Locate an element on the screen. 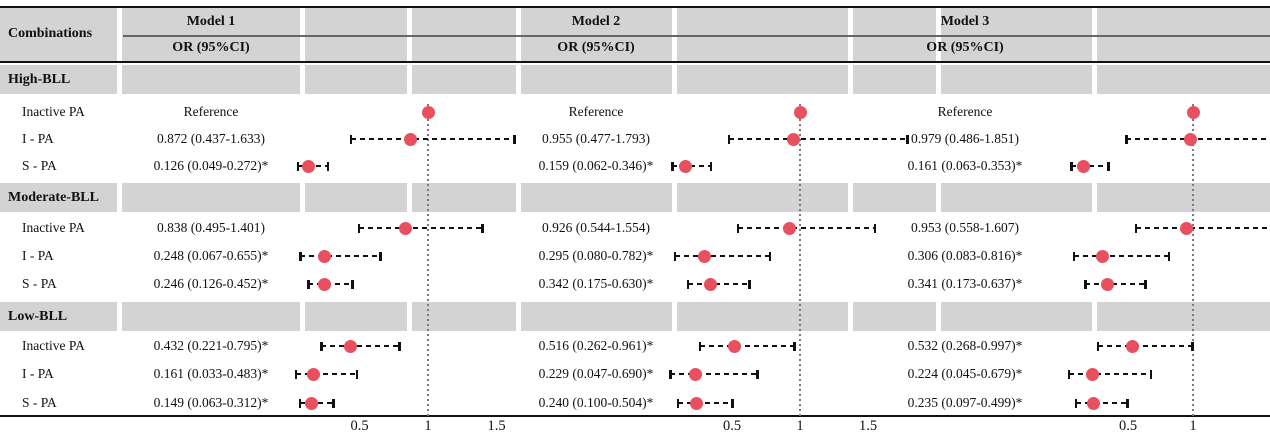 The height and width of the screenshot is (442, 1270). or-value: 0.306 (0.083-0.816)* is located at coordinates (965, 255).